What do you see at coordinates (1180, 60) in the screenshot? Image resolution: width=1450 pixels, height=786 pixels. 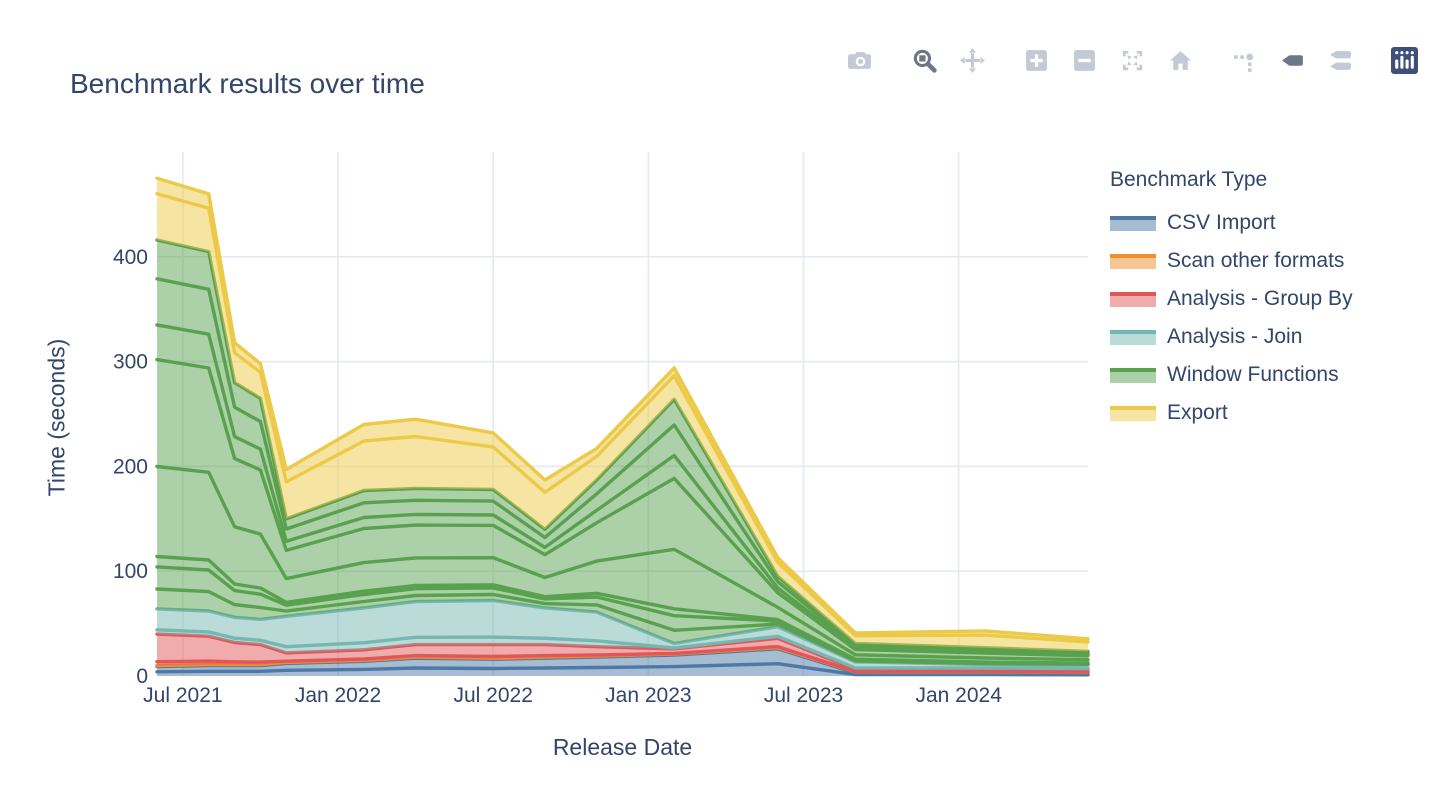 I see `reset-home-icon` at bounding box center [1180, 60].